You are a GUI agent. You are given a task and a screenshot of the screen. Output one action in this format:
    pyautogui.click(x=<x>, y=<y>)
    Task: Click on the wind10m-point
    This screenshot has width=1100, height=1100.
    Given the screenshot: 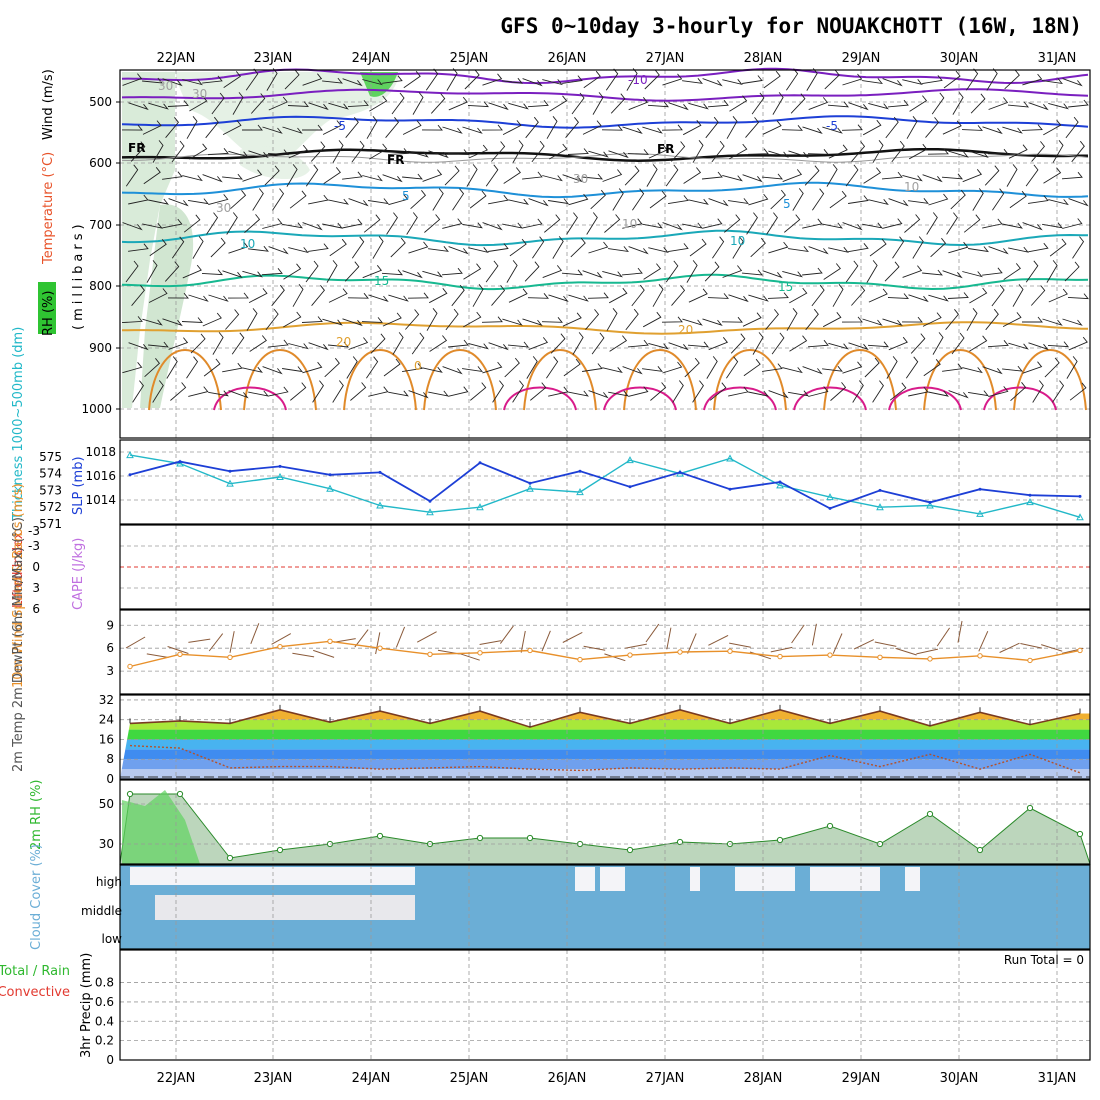 What is the action you would take?
    pyautogui.click(x=430, y=654)
    